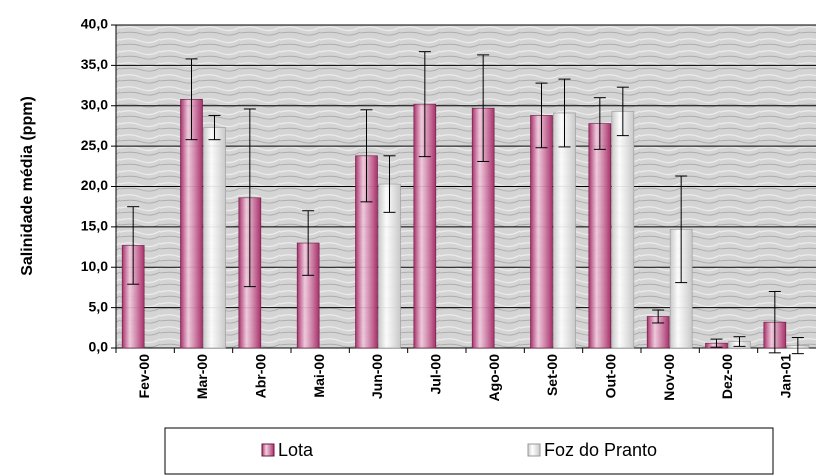 This screenshot has width=816, height=476. What do you see at coordinates (786, 376) in the screenshot?
I see `x-tick-label: Jan-01` at bounding box center [786, 376].